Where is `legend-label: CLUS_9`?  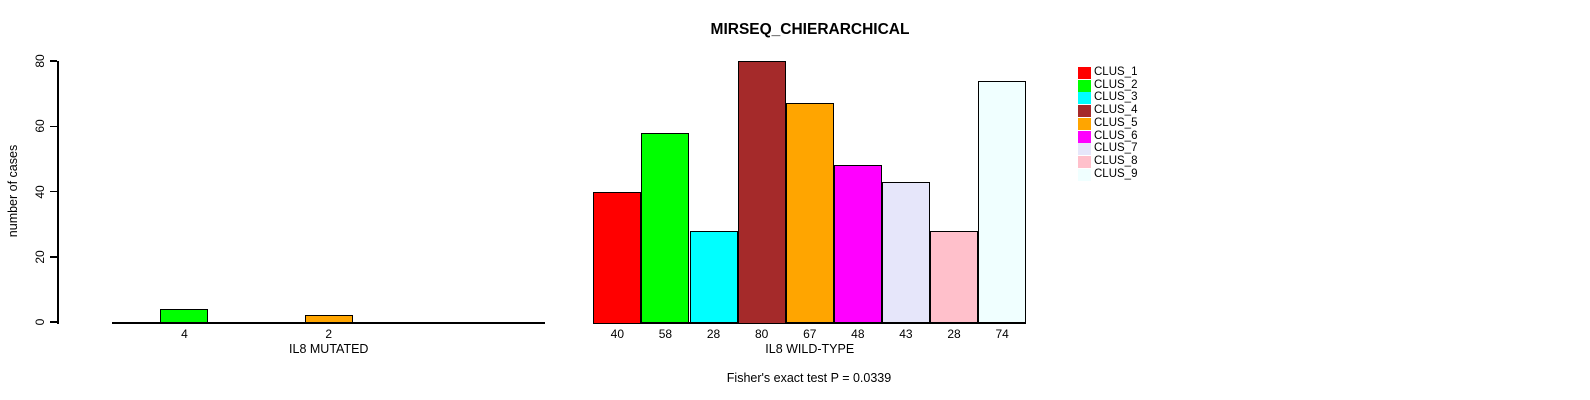
legend-label: CLUS_9 is located at coordinates (1116, 173).